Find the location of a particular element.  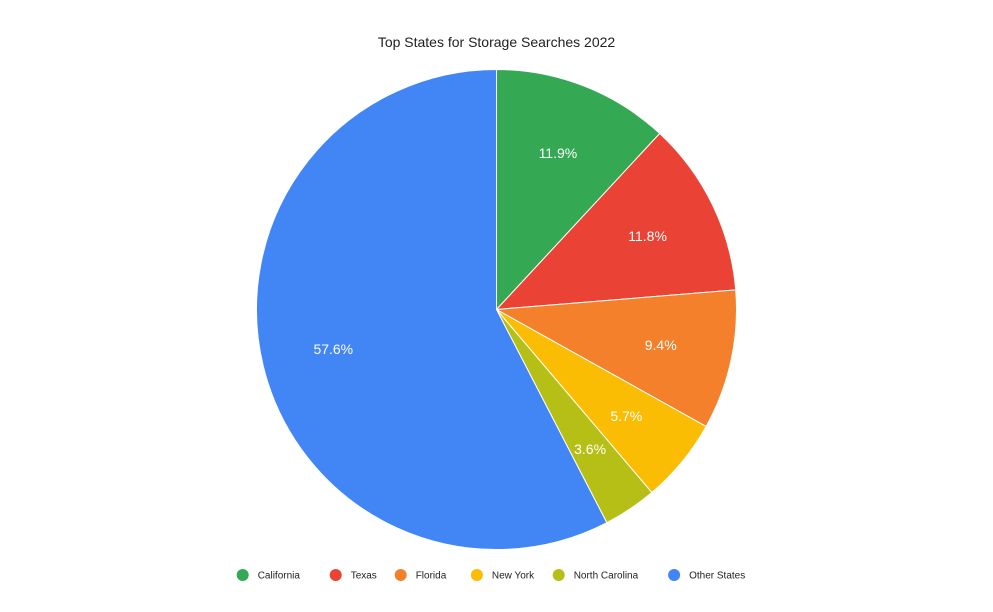

legend-item-texas: Texas is located at coordinates (353, 575).